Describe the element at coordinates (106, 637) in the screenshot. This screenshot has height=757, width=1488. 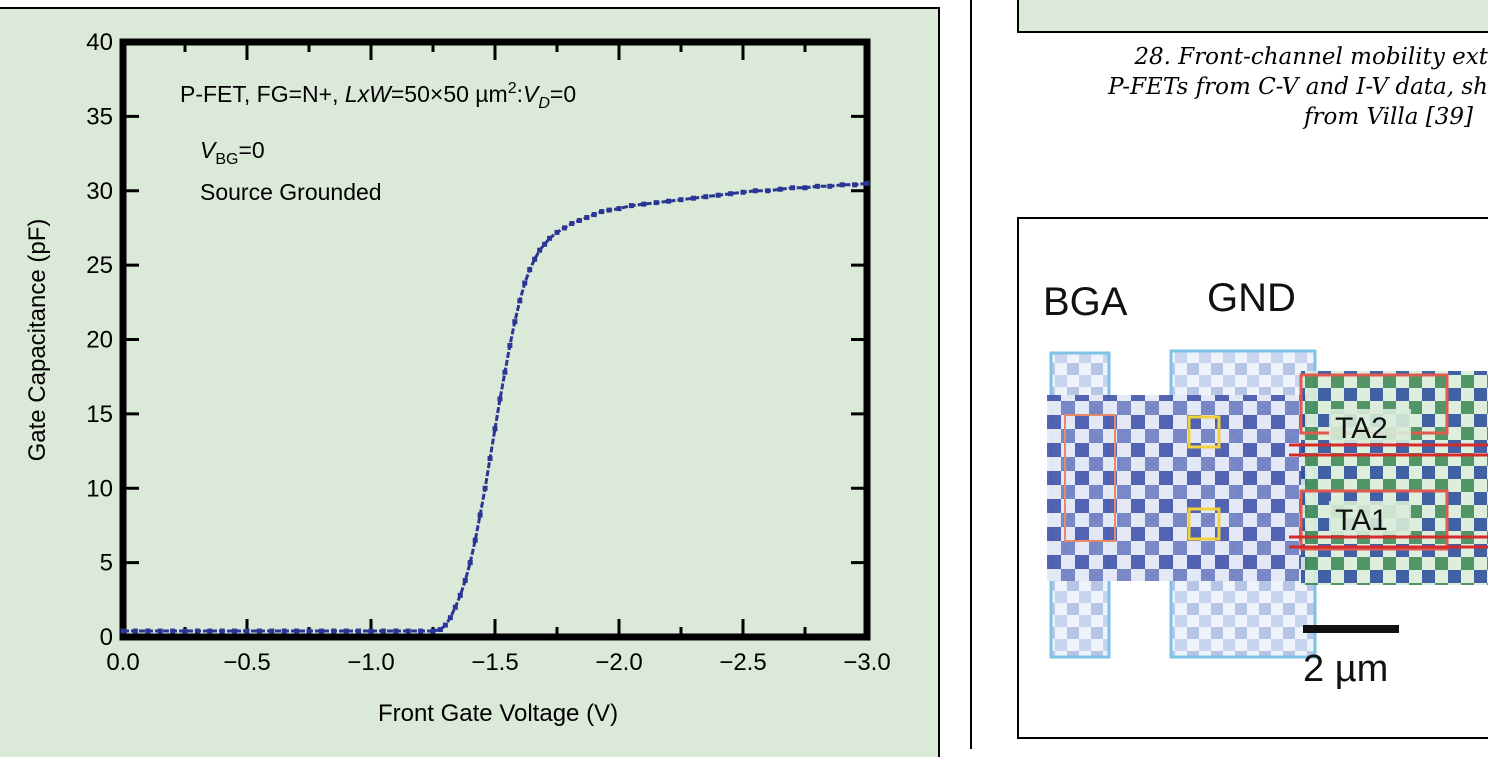
I see `y-tick-label: 0` at that location.